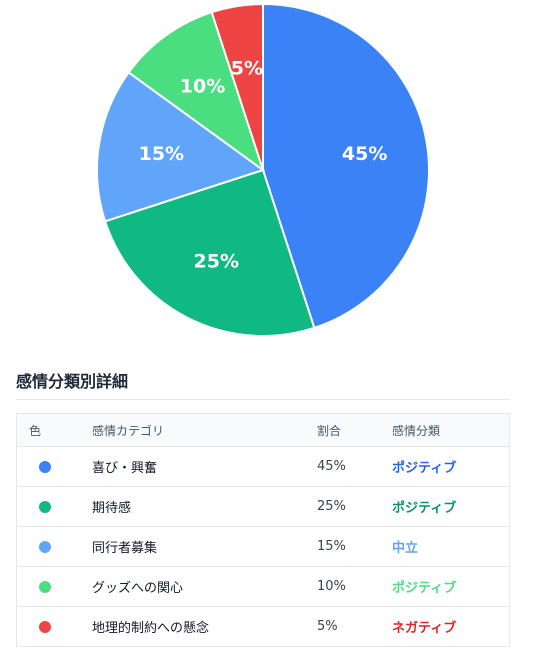  Describe the element at coordinates (451, 547) in the screenshot. I see `classification-cell: 中立` at that location.